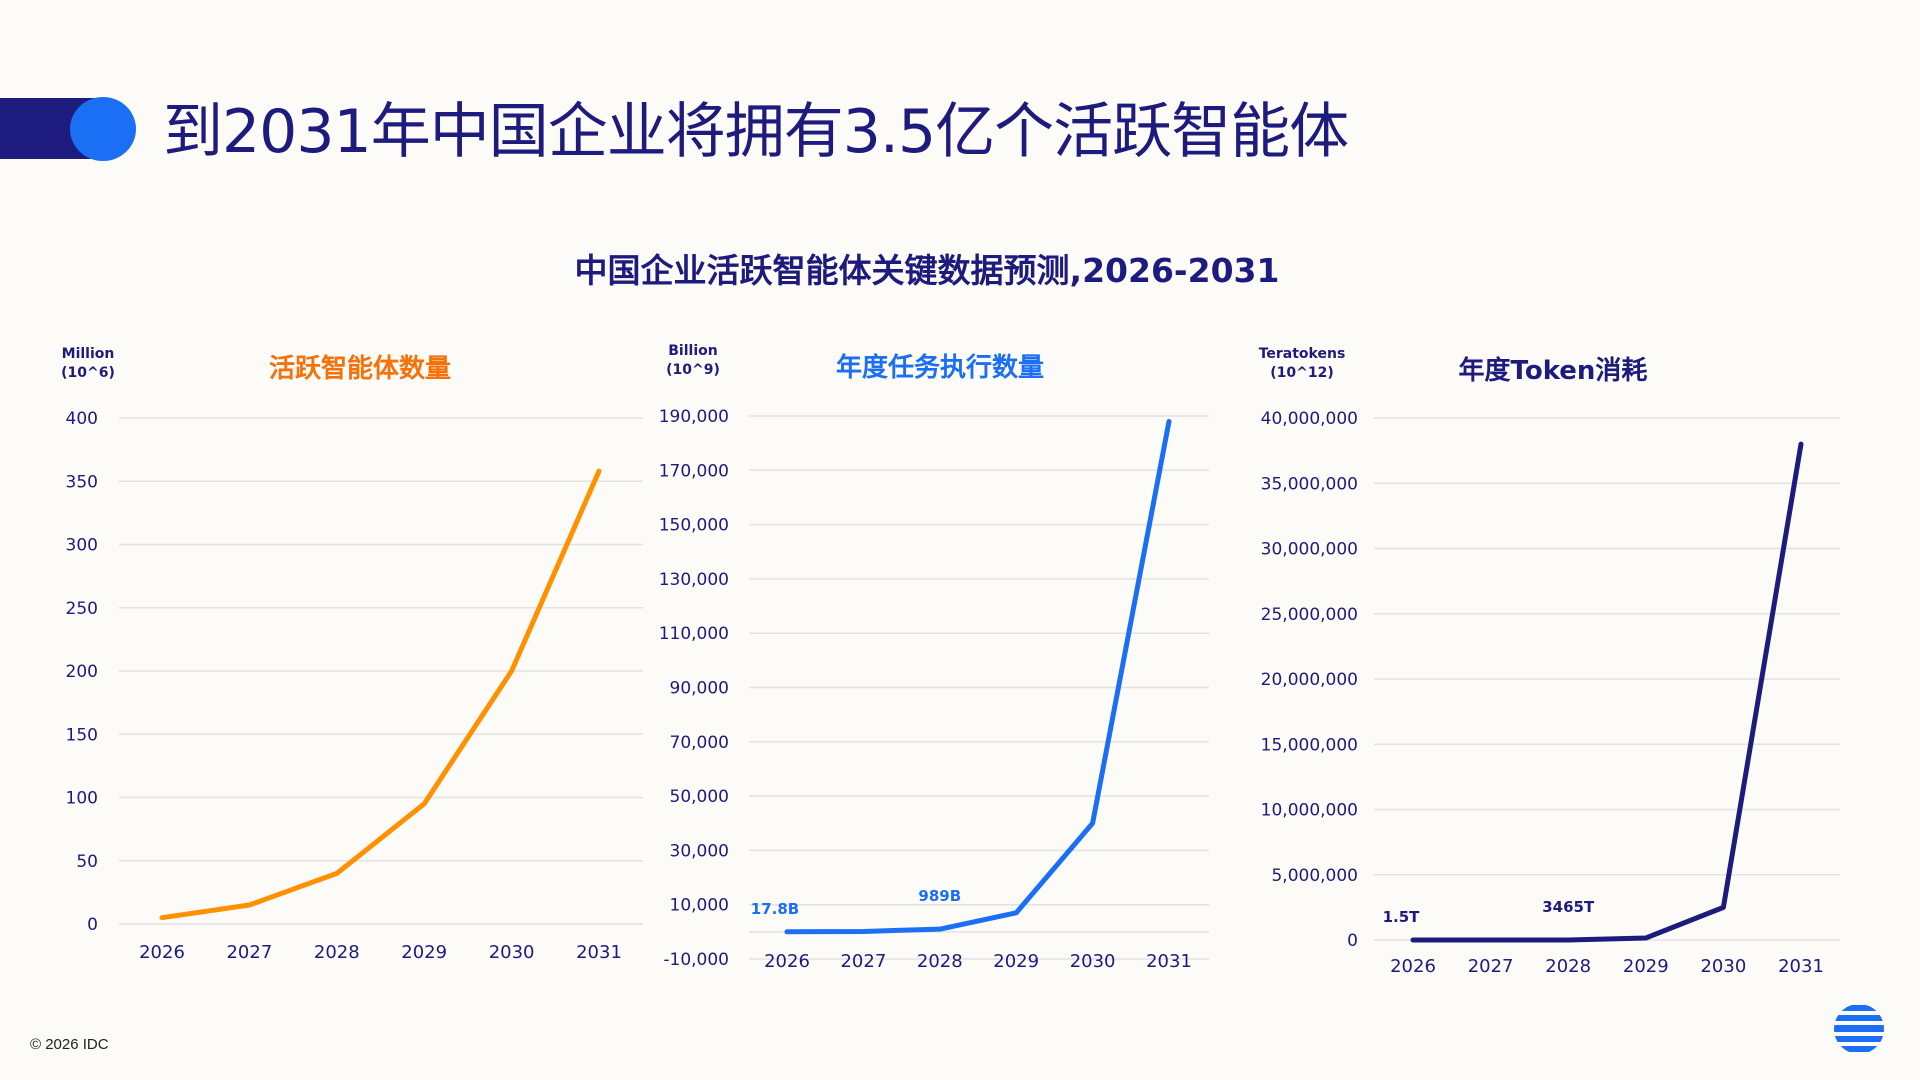 This screenshot has height=1080, width=1920. What do you see at coordinates (82, 735) in the screenshot?
I see `y-tick-label: 150` at bounding box center [82, 735].